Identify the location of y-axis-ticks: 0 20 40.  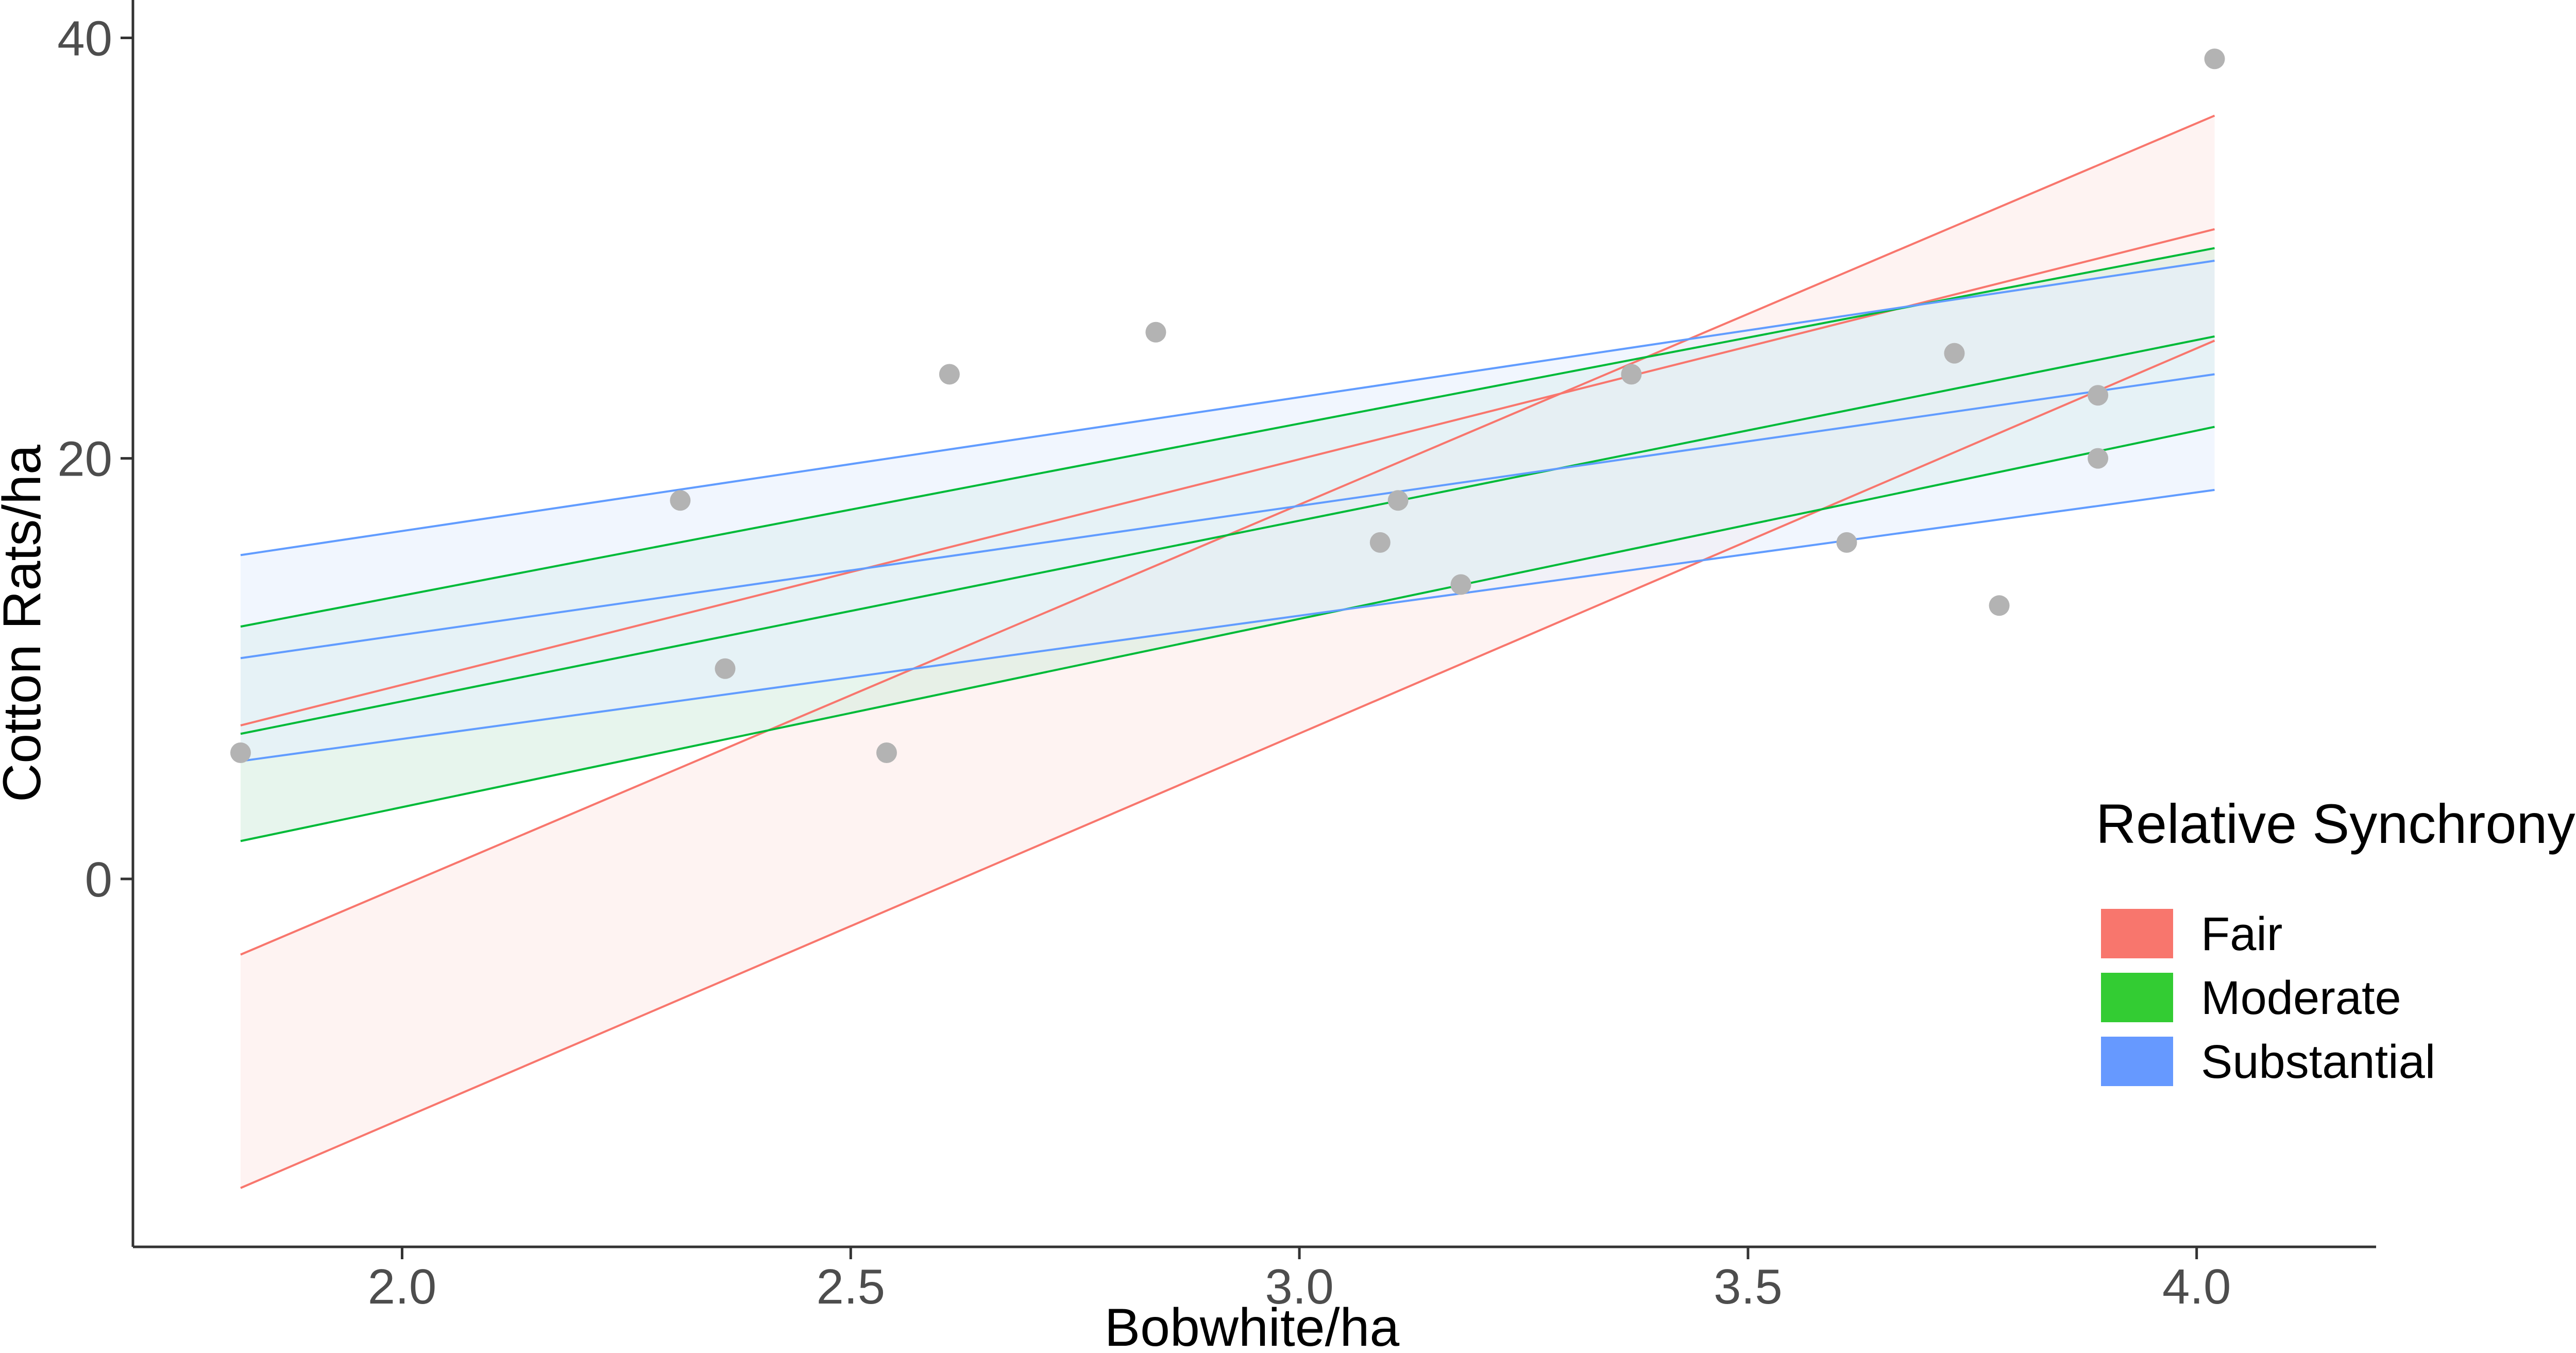
(95, 459).